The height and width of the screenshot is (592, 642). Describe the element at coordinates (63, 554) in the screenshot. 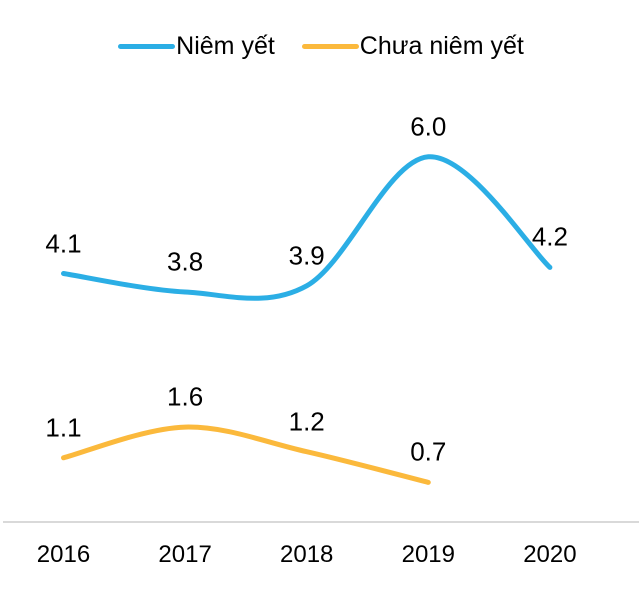

I see `x-axis-label: 2016` at that location.